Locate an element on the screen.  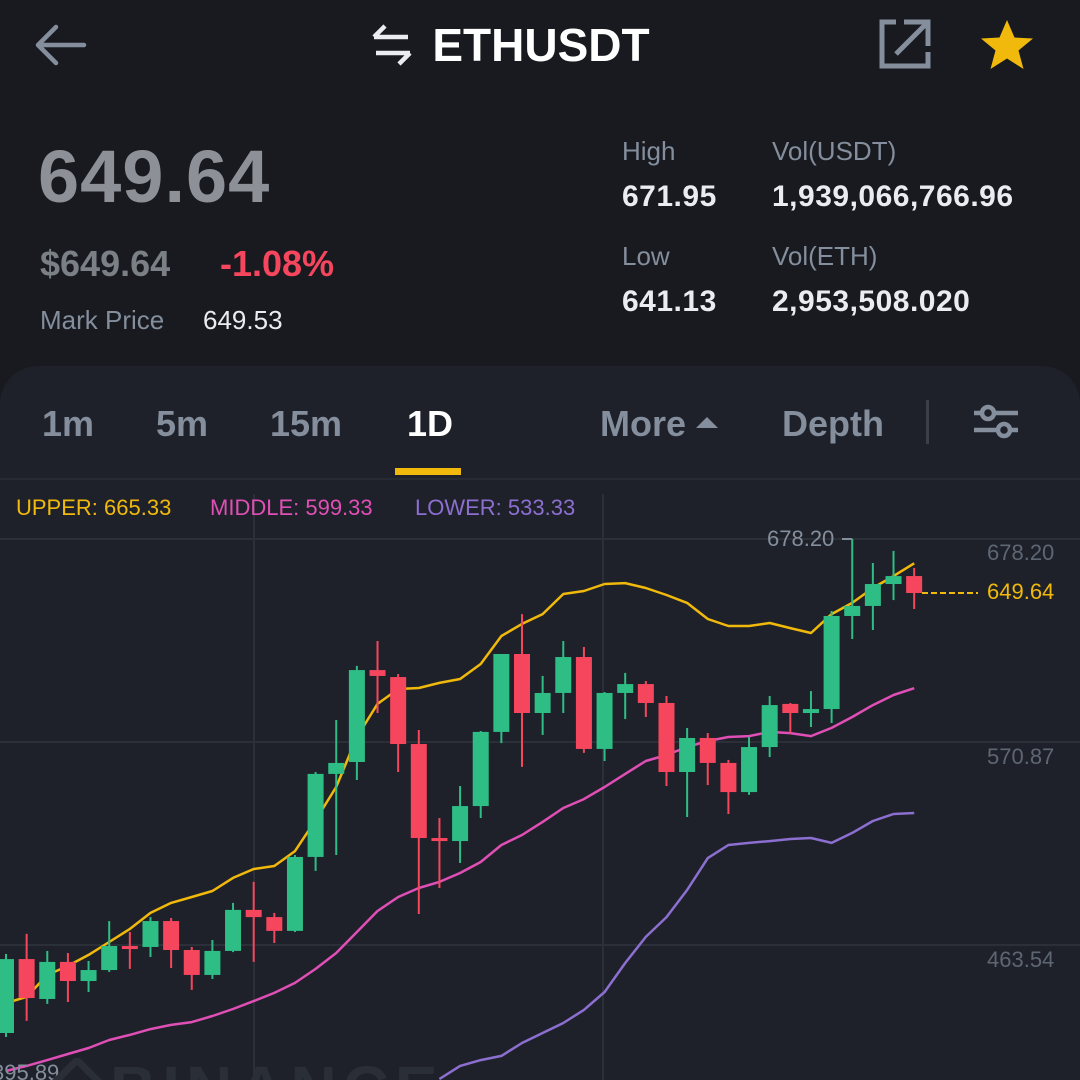
min-price-marker: 395.89 is located at coordinates (30, 1070).